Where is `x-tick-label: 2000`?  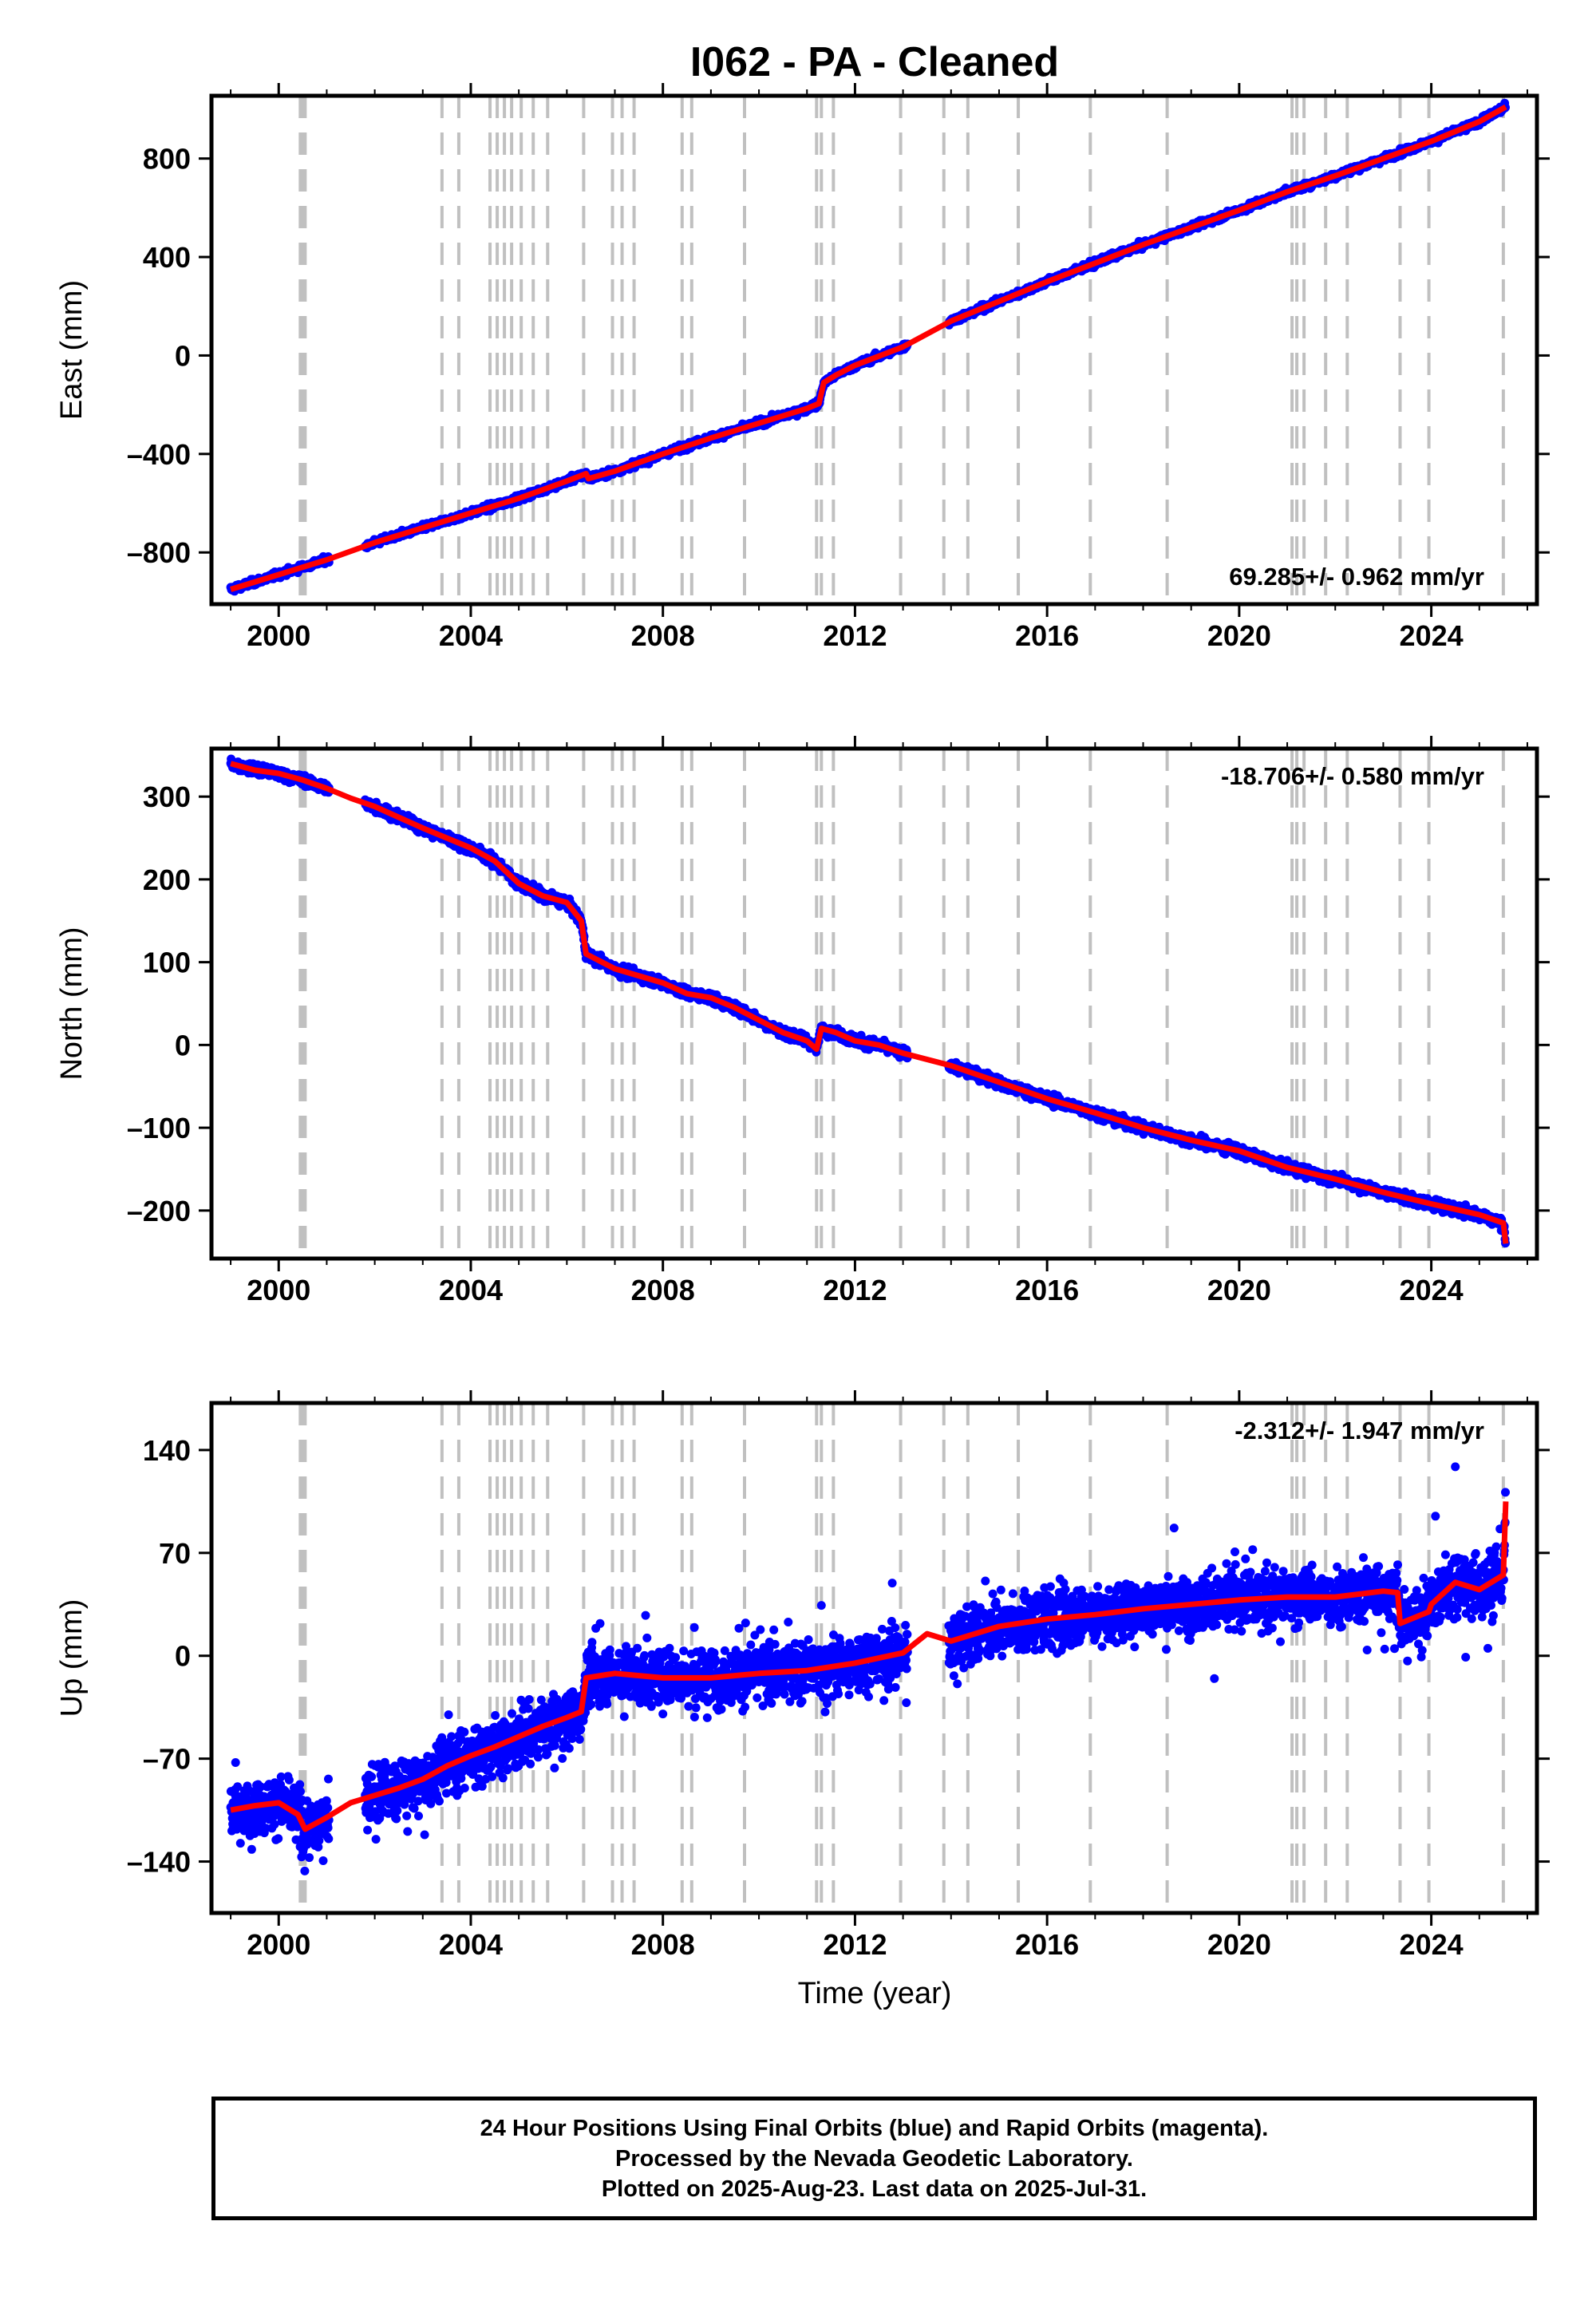
x-tick-label: 2000 is located at coordinates (278, 635).